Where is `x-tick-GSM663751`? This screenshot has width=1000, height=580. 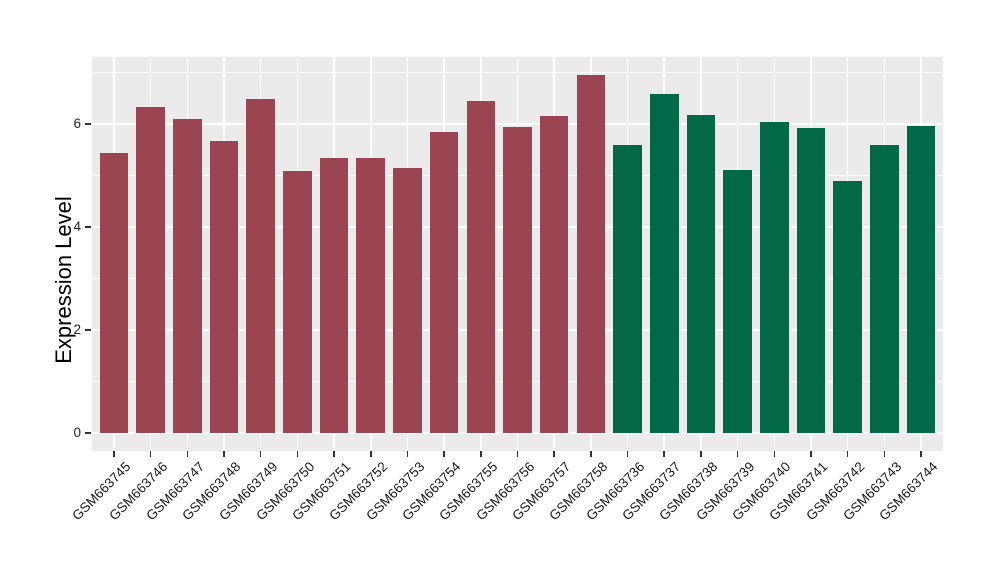
x-tick-GSM663751 is located at coordinates (334, 454).